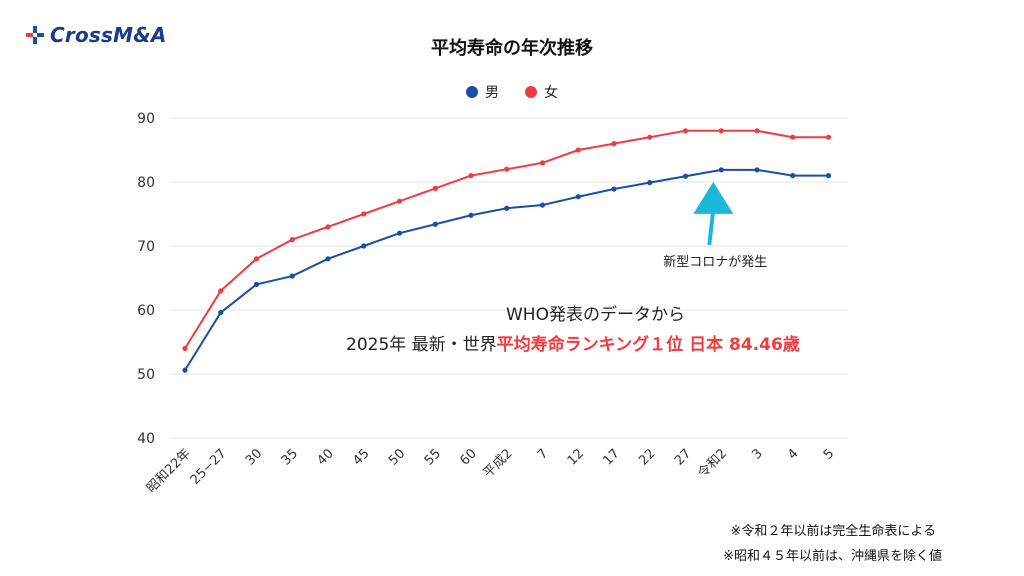 Image resolution: width=1024 pixels, height=576 pixels. What do you see at coordinates (647, 457) in the screenshot?
I see `x-tick-label: 22` at bounding box center [647, 457].